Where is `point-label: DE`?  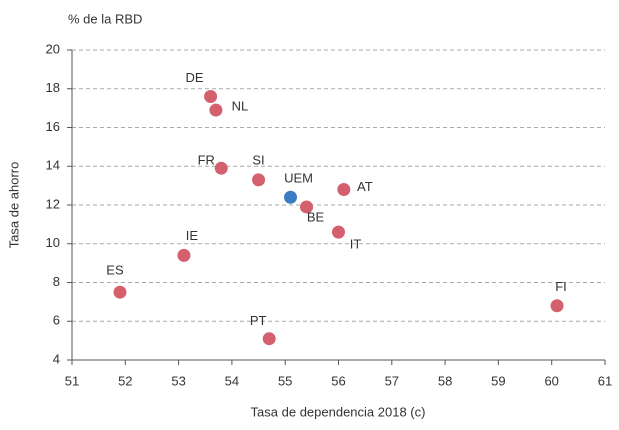 point-label: DE is located at coordinates (195, 77).